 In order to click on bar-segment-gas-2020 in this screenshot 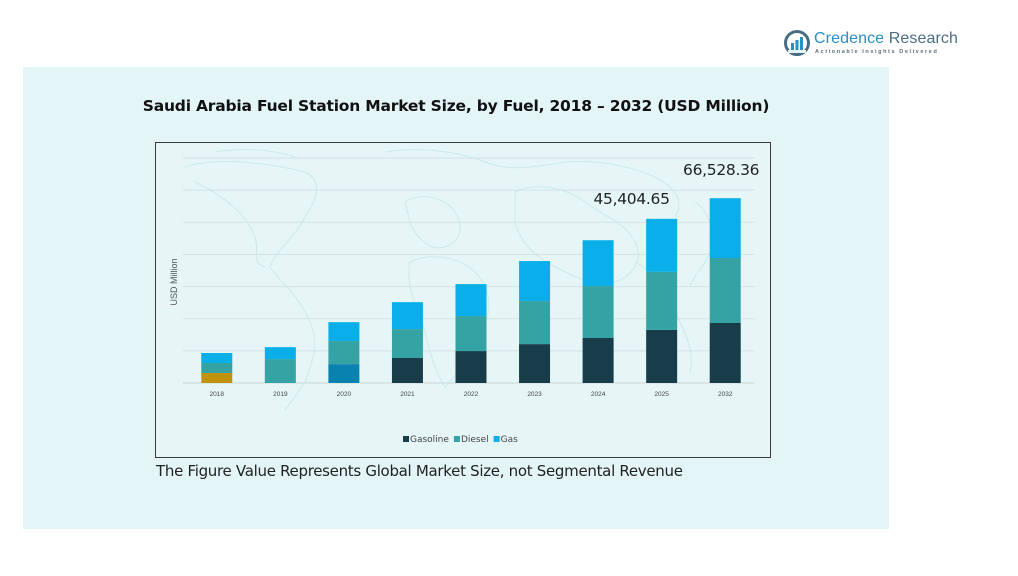, I will do `click(344, 332)`.